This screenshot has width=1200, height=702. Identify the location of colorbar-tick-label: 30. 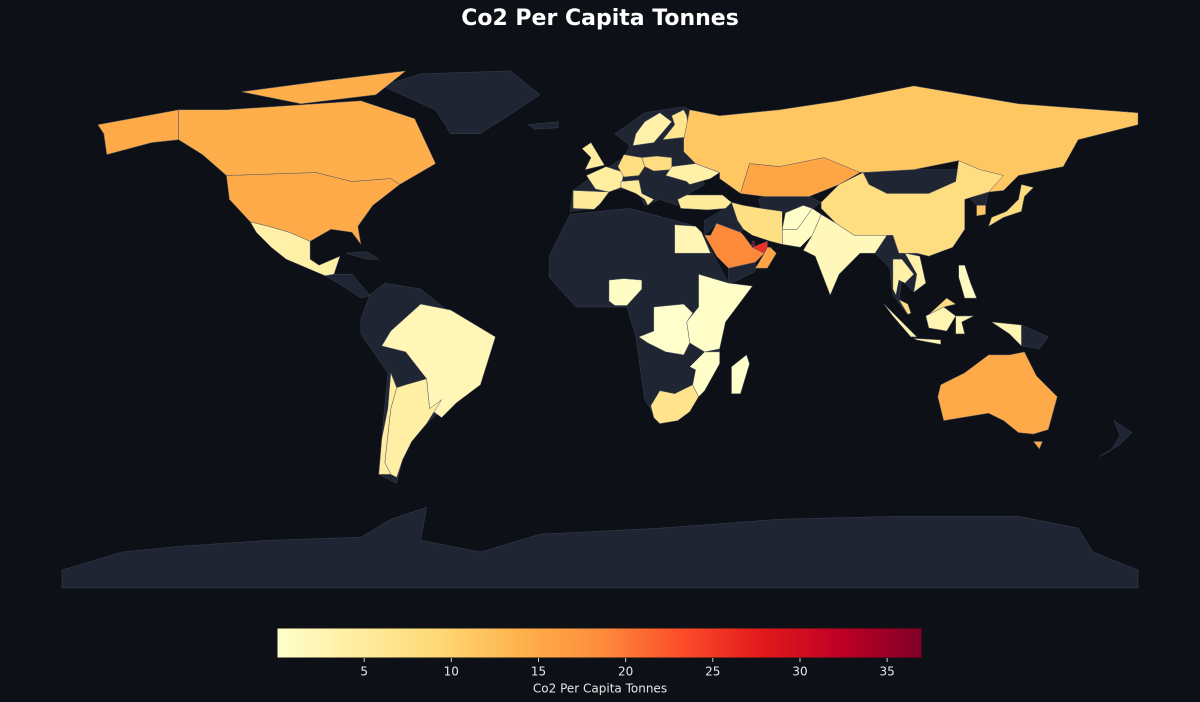
(799, 672).